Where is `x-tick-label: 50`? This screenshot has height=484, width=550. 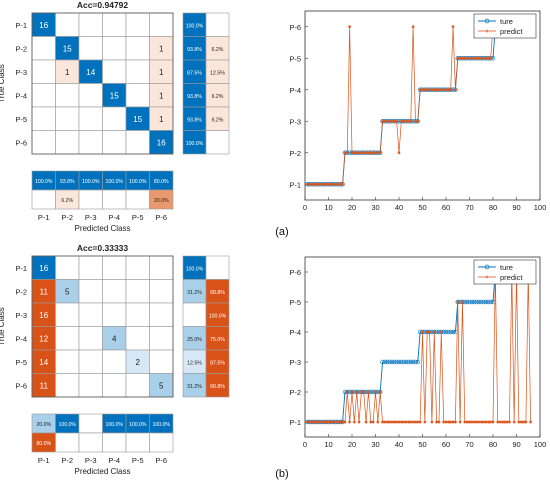
x-tick-label: 50 is located at coordinates (422, 444).